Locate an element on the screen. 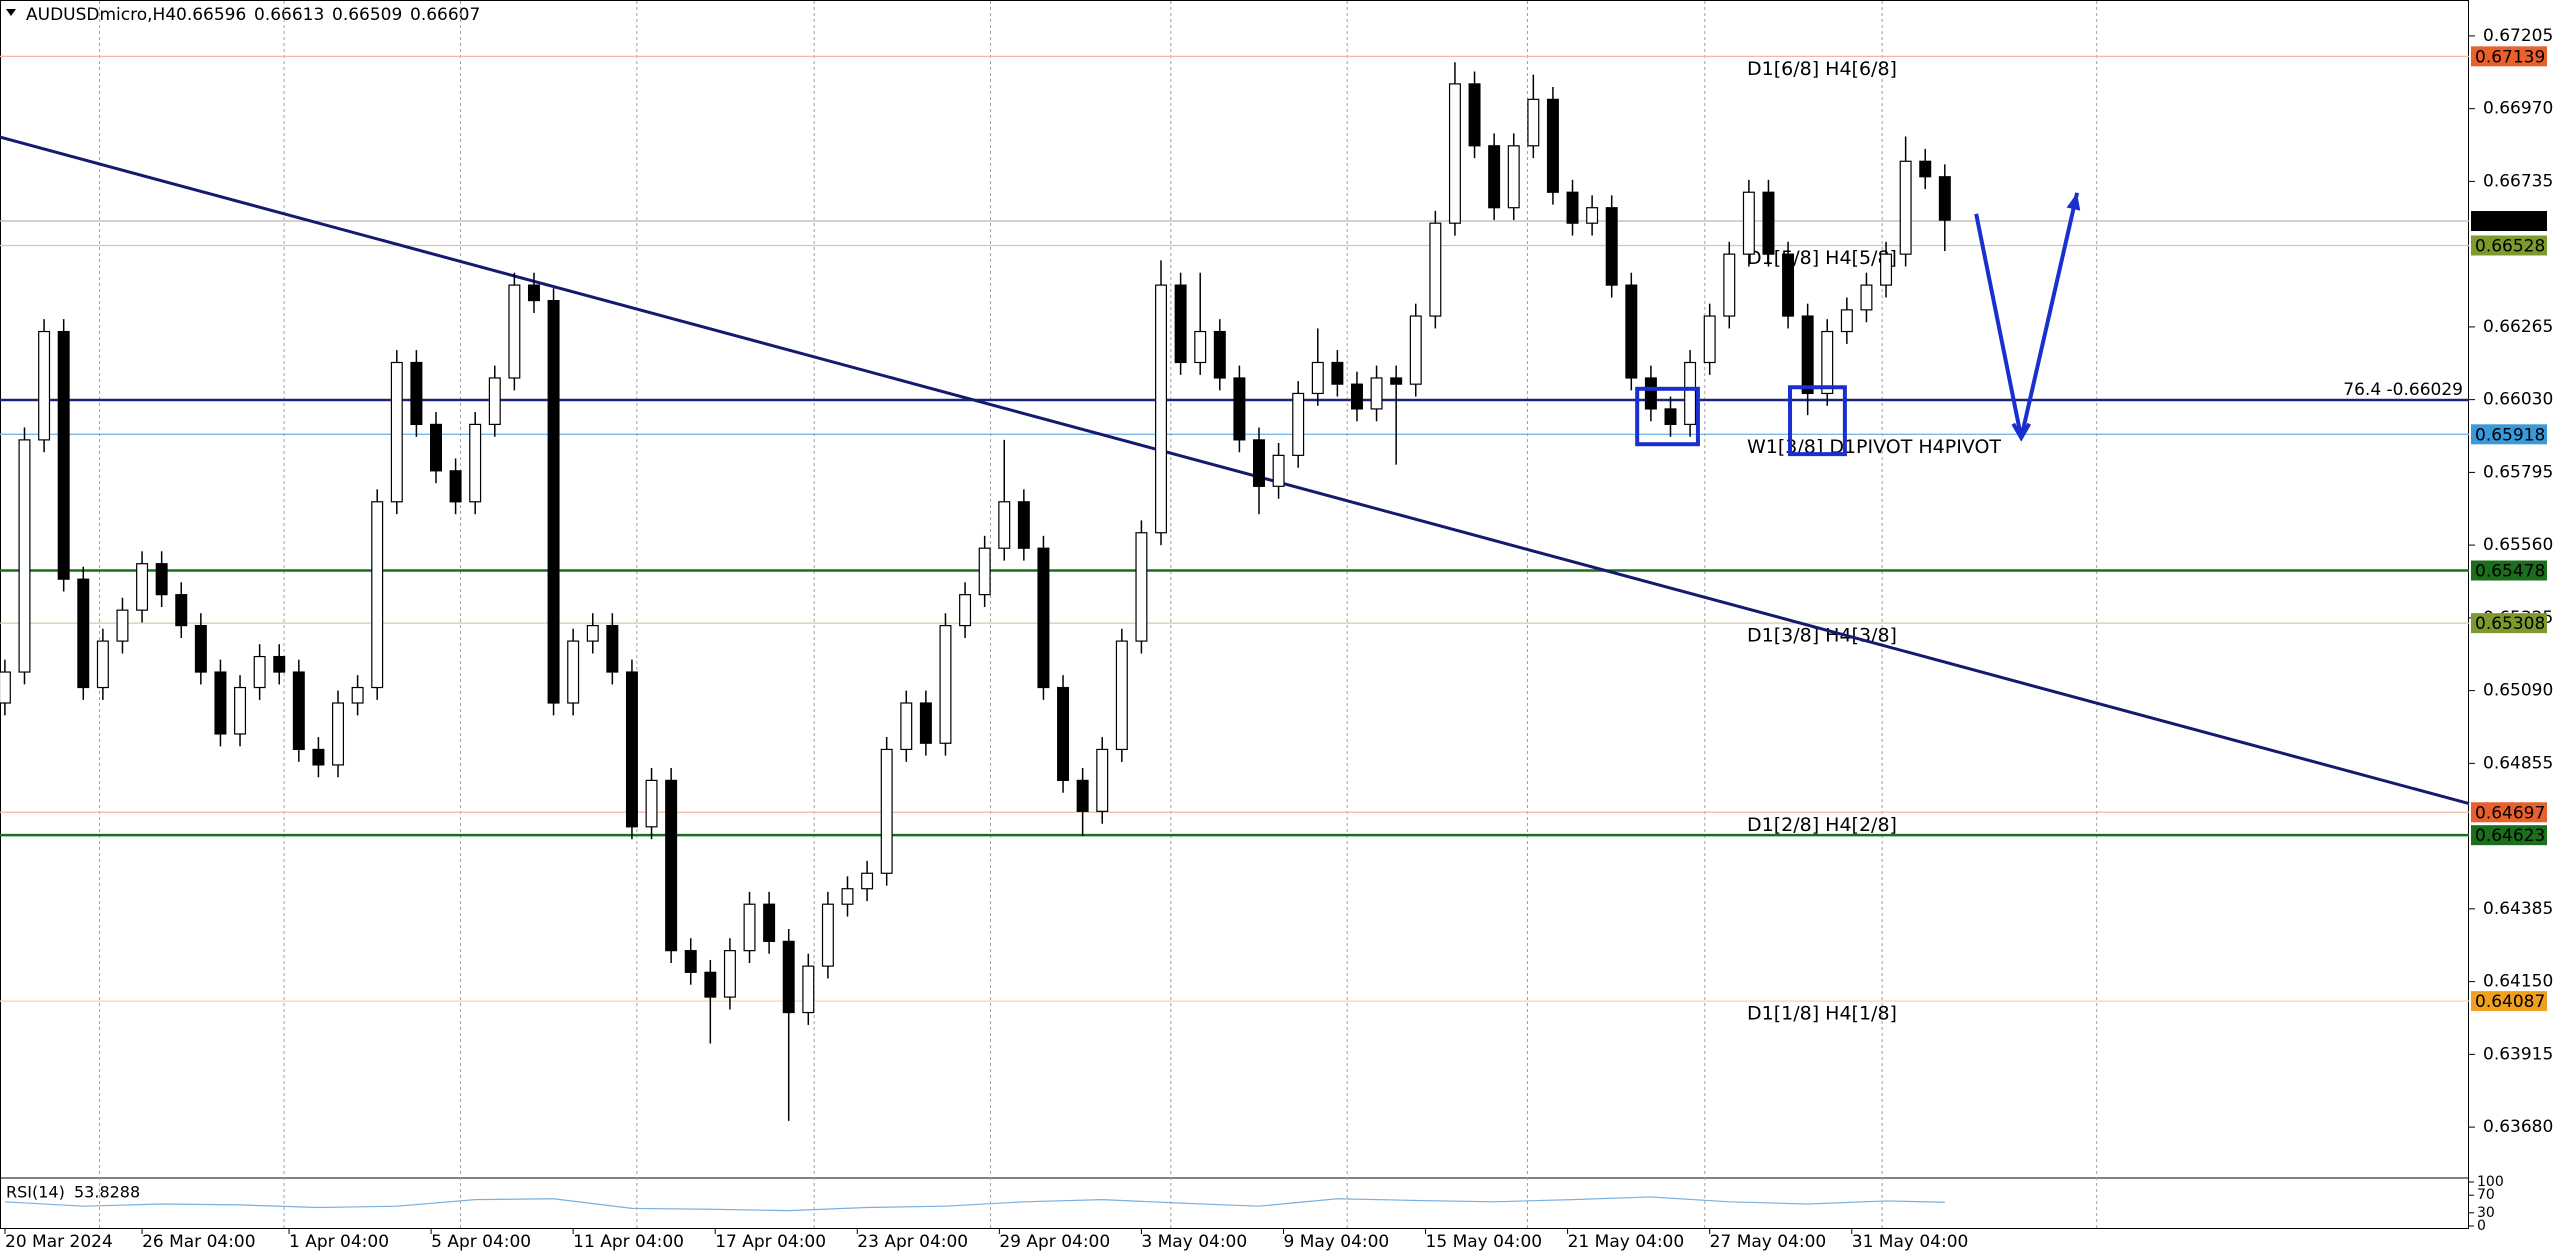 This screenshot has width=2560, height=1260. highlight-box is located at coordinates (1667, 416).